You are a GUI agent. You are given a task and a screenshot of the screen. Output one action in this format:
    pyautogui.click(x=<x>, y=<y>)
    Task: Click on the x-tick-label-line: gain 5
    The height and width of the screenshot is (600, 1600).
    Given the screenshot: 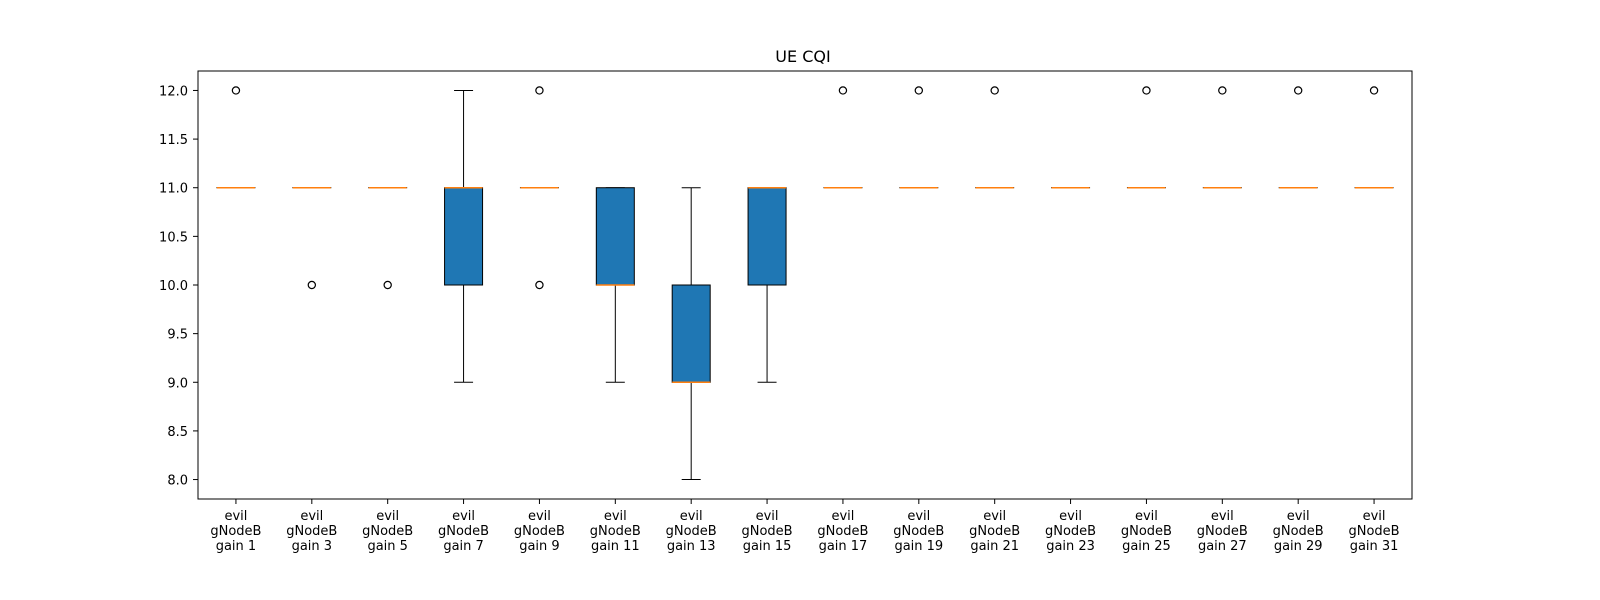 What is the action you would take?
    pyautogui.click(x=387, y=546)
    